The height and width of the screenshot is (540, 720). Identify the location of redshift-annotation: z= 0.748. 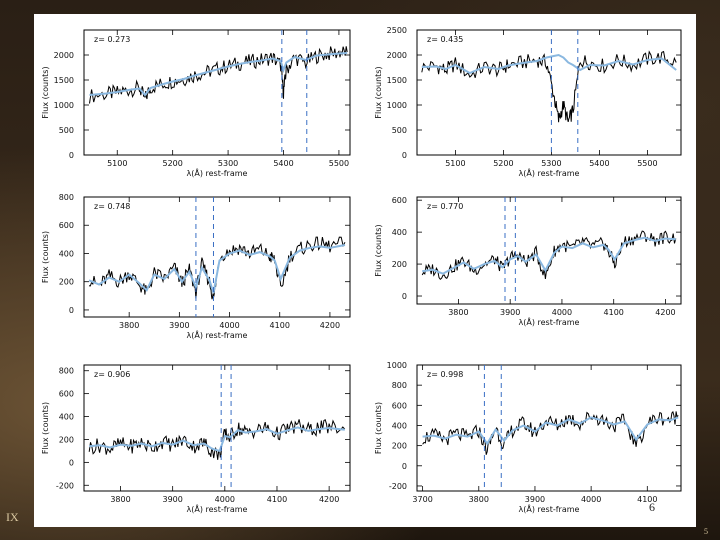
(112, 206).